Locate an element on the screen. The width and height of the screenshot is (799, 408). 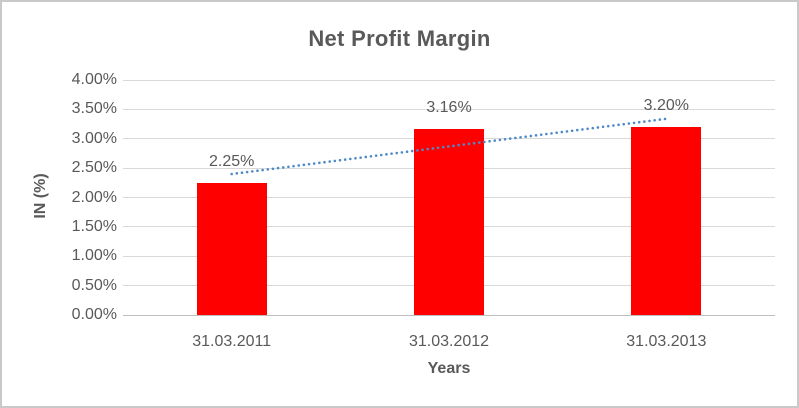
bar-31.03.2013 is located at coordinates (666, 221).